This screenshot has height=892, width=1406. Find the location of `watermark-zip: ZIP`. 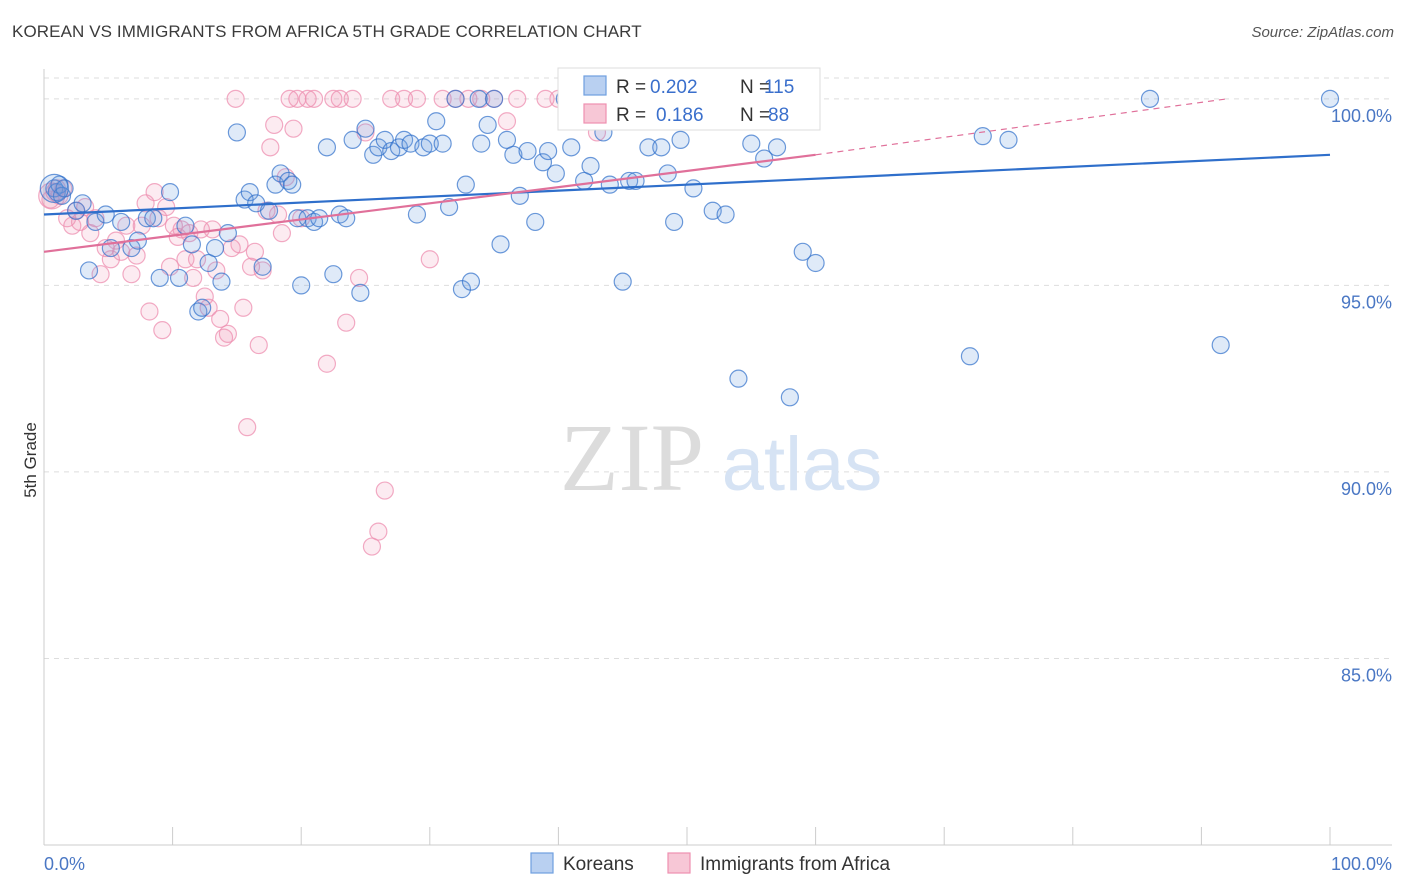

watermark-zip: ZIP is located at coordinates (632, 457).